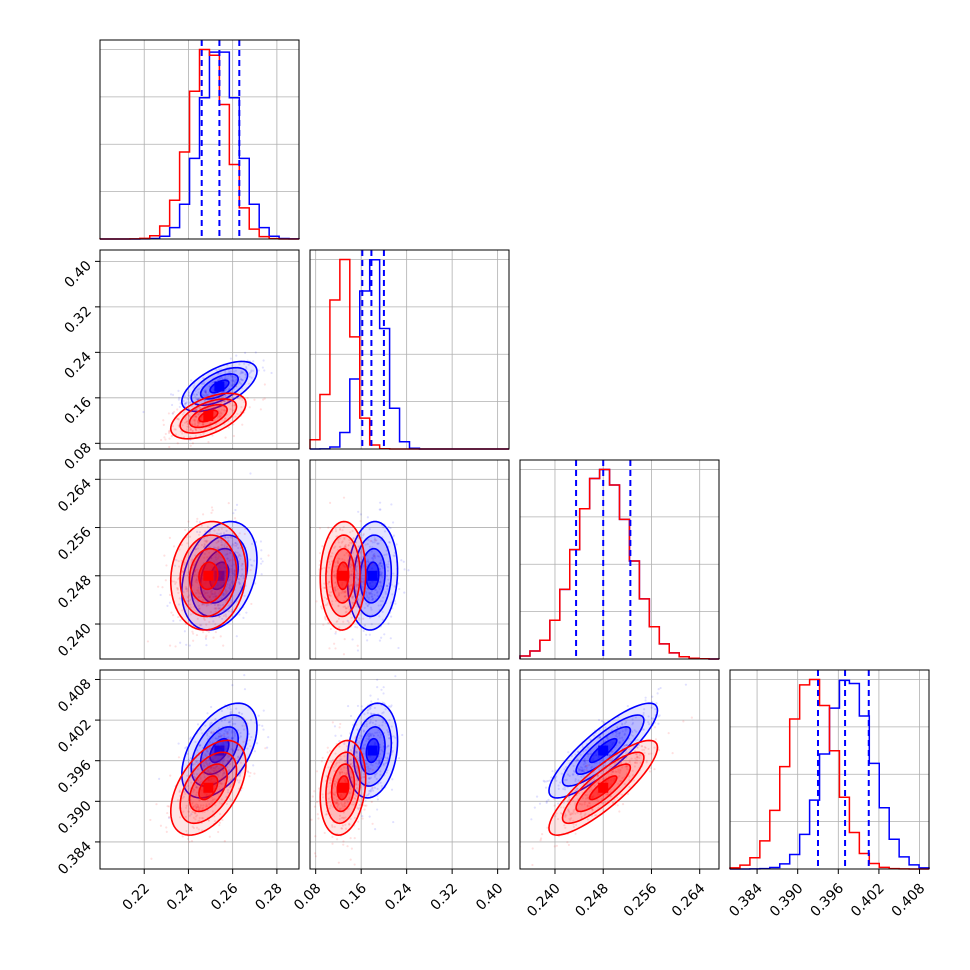  Describe the element at coordinates (357, 770) in the screenshot. I see `scatter-layer` at that location.